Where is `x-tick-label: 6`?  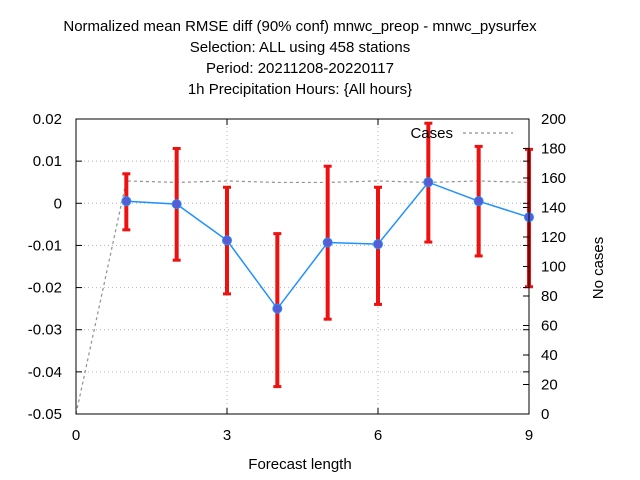
x-tick-label: 6 is located at coordinates (378, 435).